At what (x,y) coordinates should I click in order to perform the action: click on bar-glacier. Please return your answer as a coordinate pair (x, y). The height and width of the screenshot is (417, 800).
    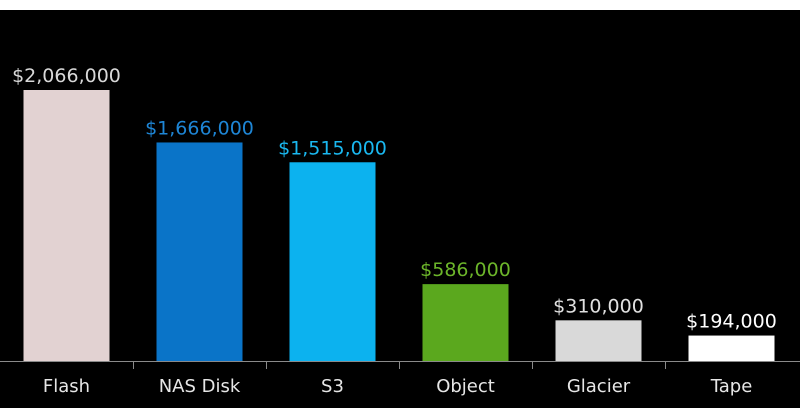
    Looking at the image, I should click on (598, 340).